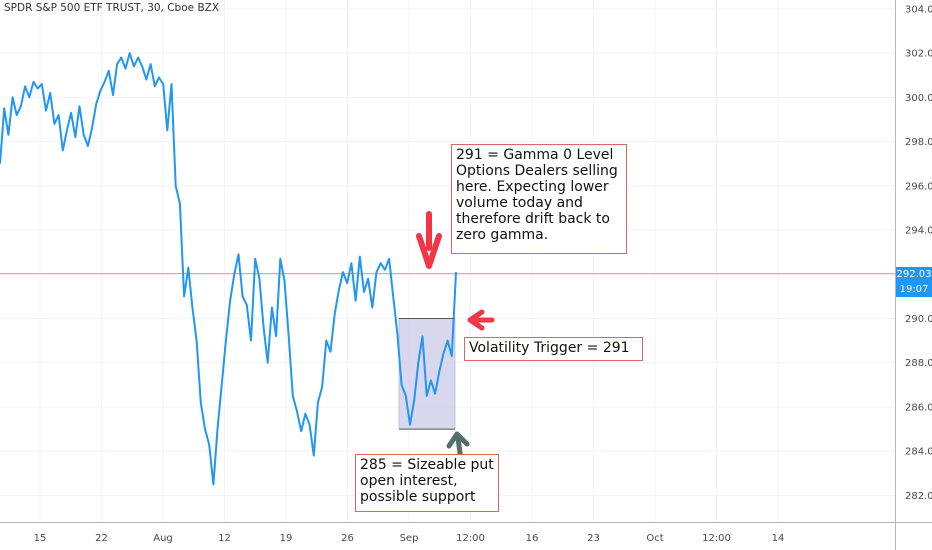 Image resolution: width=932 pixels, height=550 pixels. I want to click on time-axis-ticks: 15 22 Aug 12 19 26 Sep 12:00 16 23 Oct 12:00 14, so click(409, 538).